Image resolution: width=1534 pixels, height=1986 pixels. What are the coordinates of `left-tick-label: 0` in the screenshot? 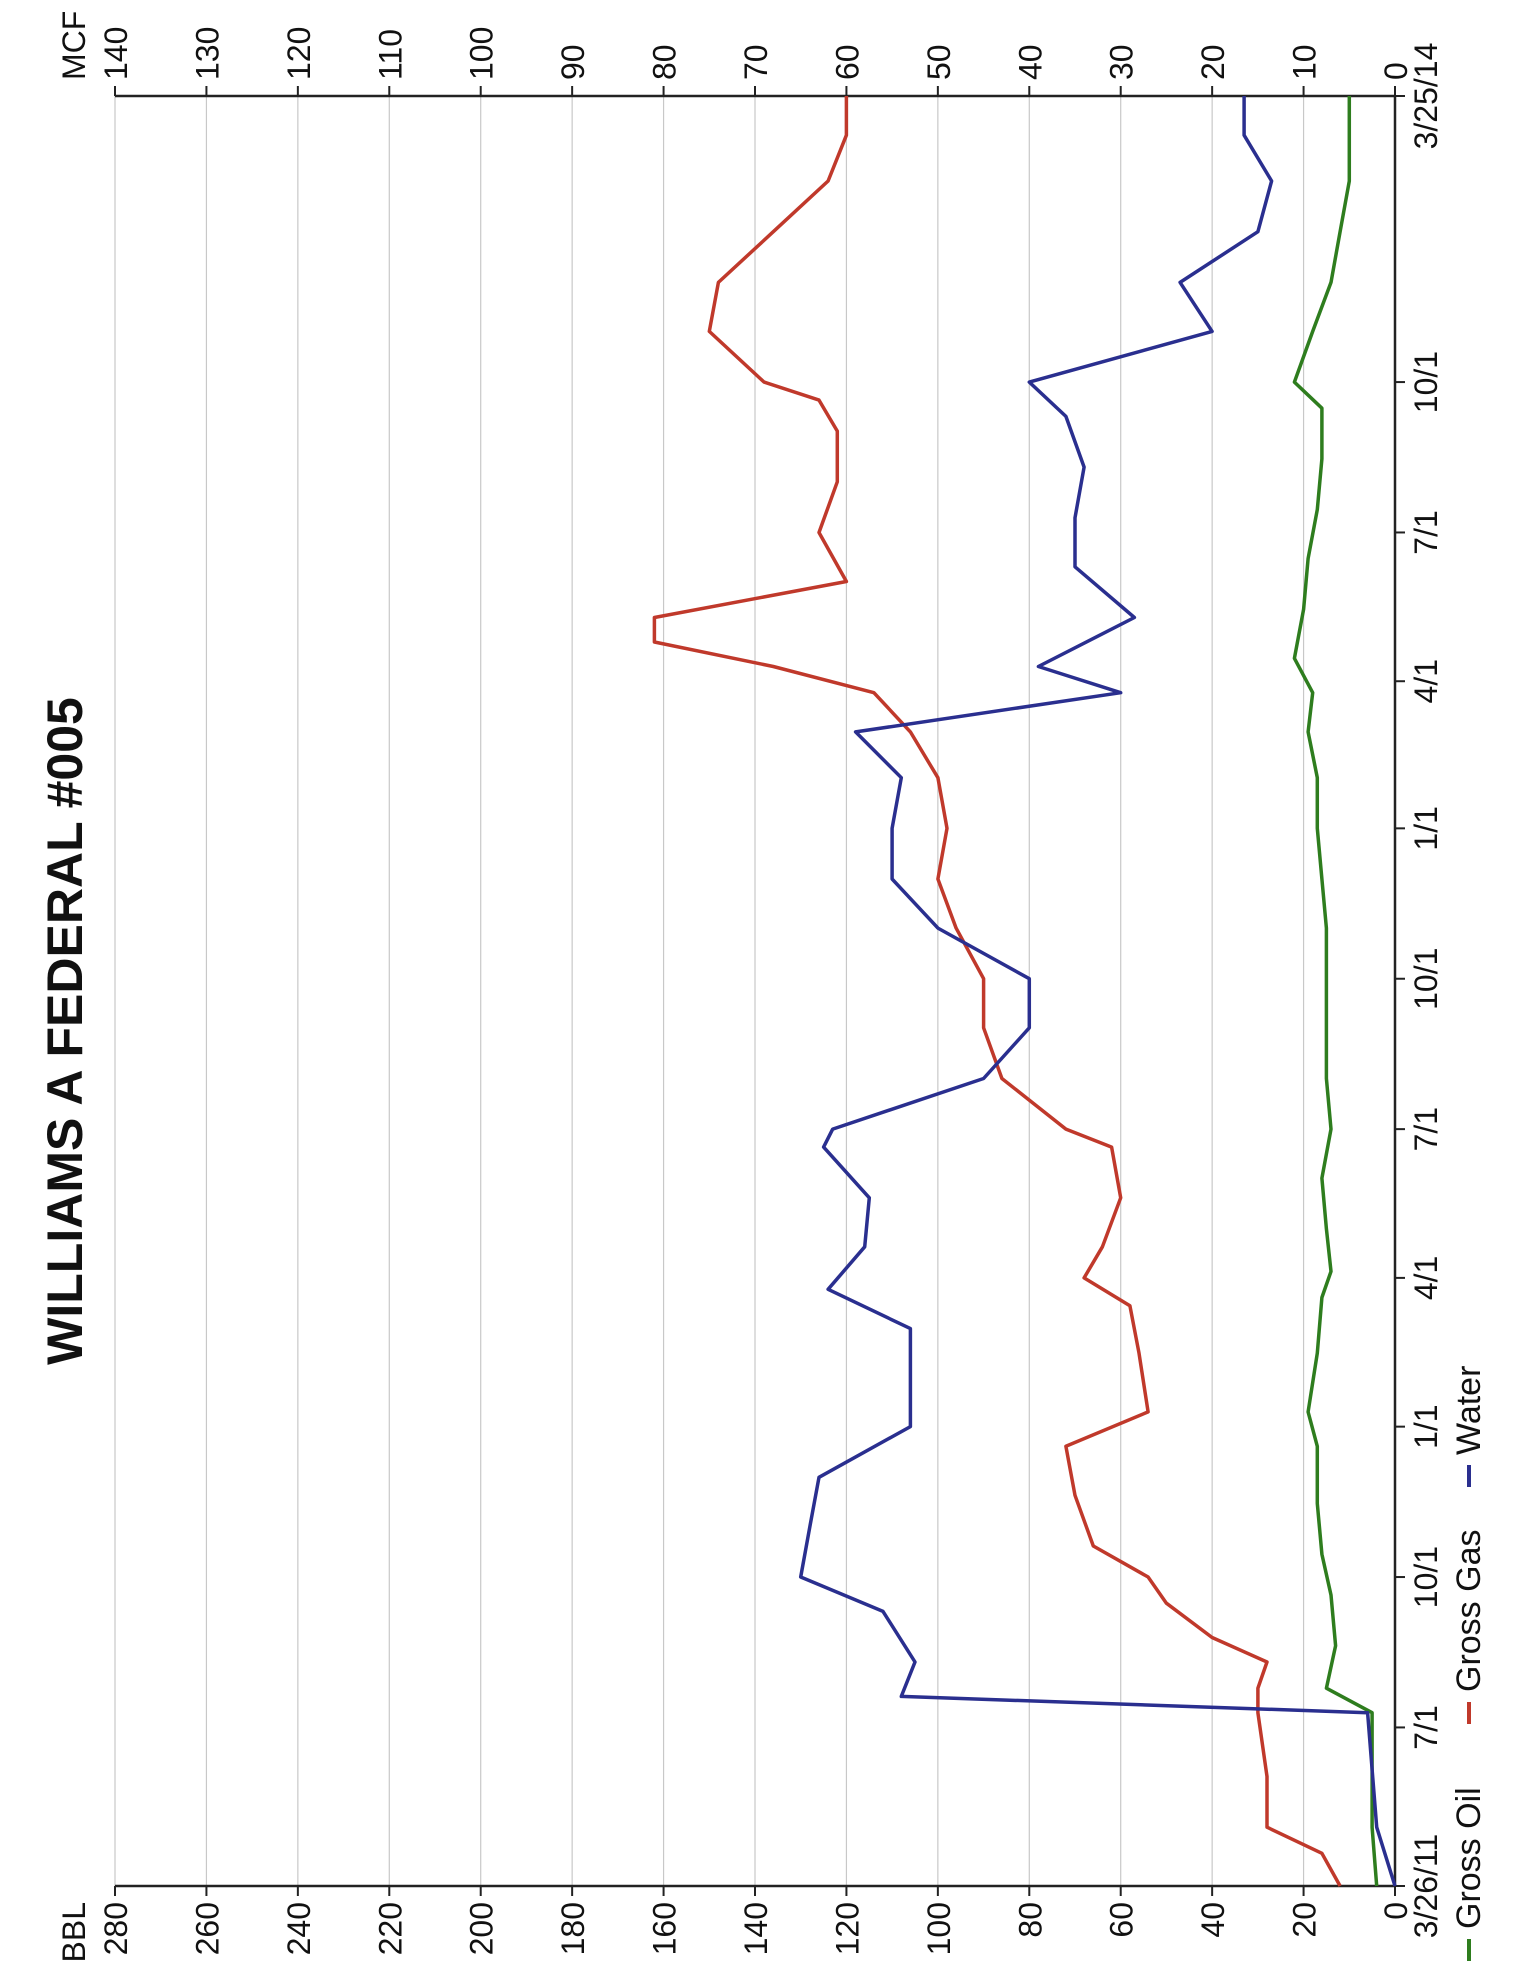 It's located at (1396, 1911).